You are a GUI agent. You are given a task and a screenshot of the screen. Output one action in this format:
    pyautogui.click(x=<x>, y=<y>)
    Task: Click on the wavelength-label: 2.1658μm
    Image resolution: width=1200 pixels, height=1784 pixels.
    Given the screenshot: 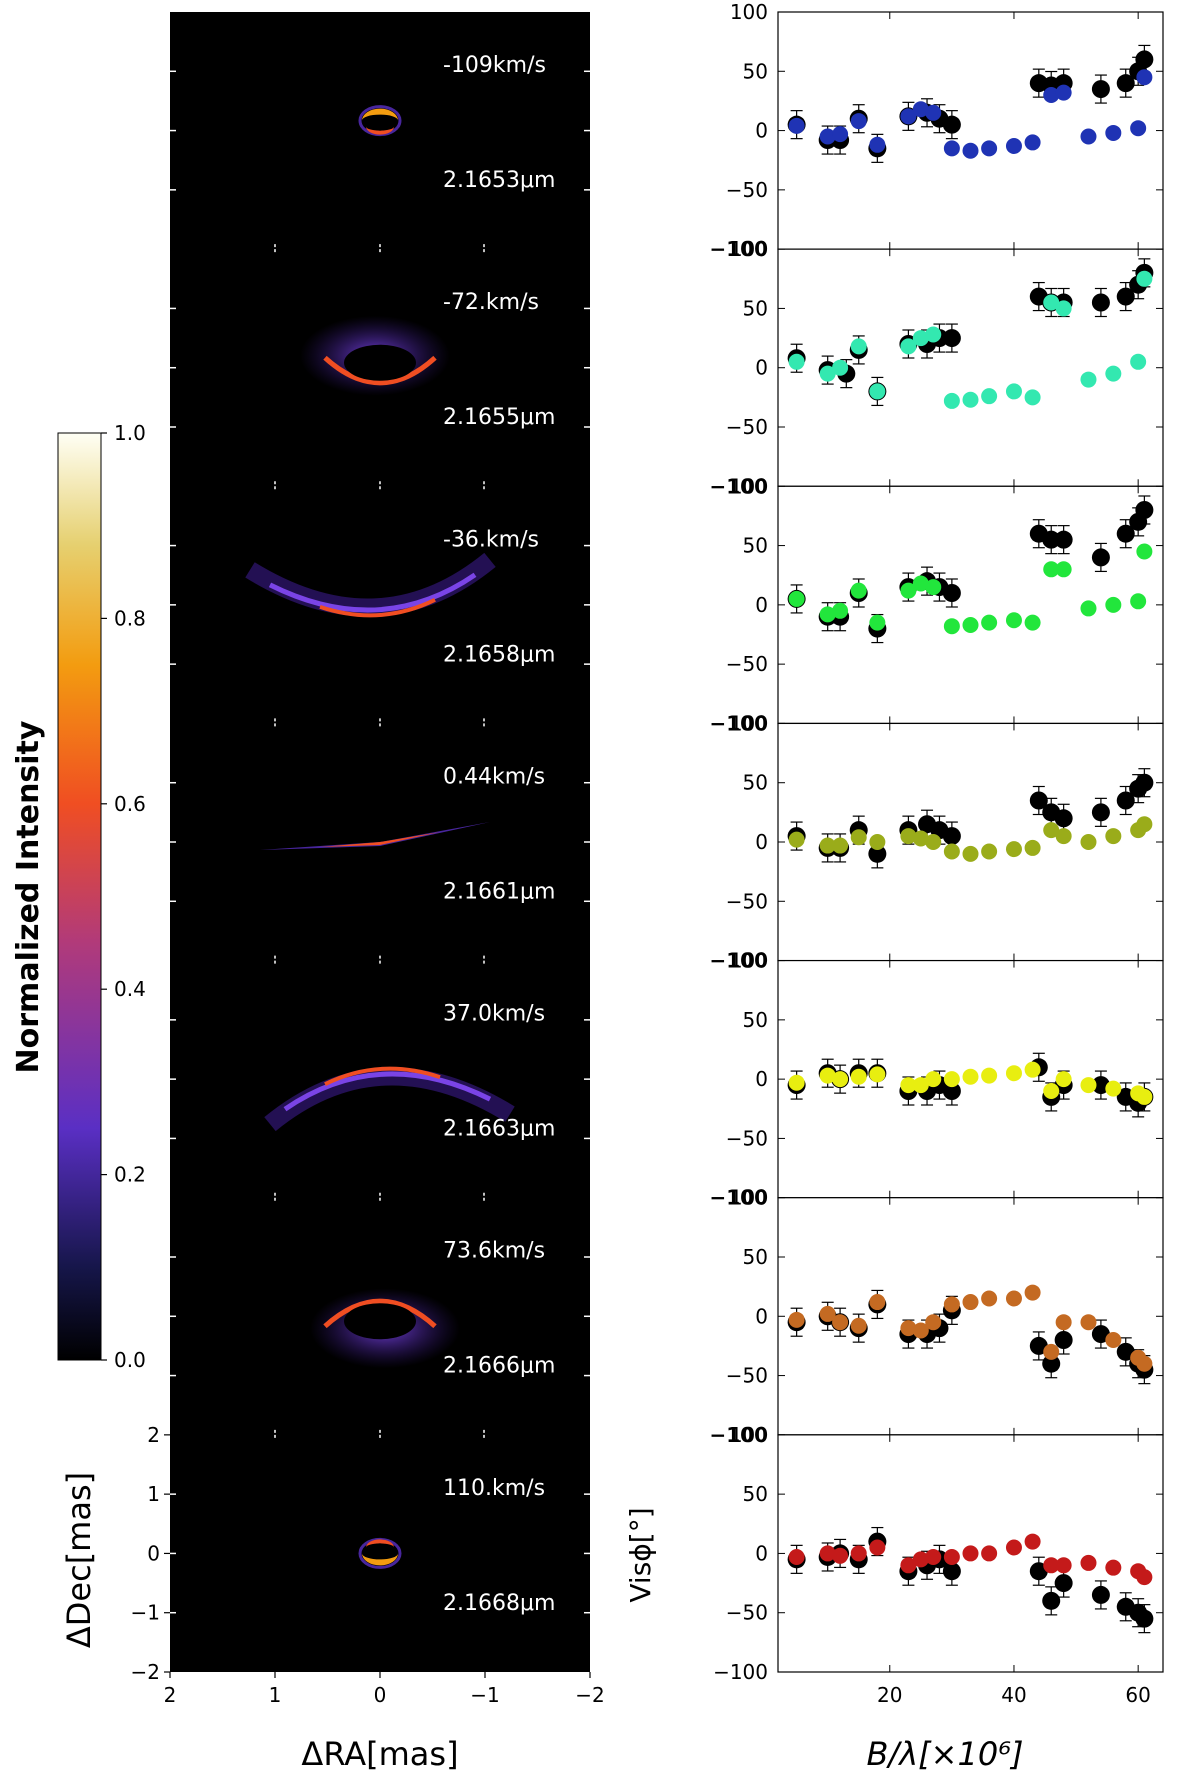 What is the action you would take?
    pyautogui.click(x=499, y=654)
    